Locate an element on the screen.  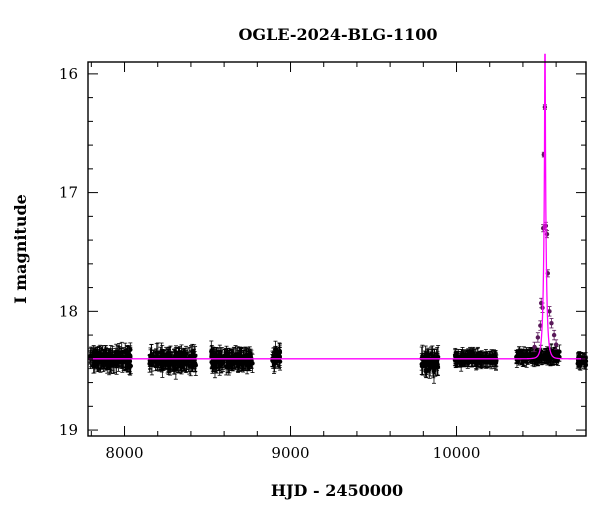
y-tick-label: 19 is located at coordinates (68, 430).